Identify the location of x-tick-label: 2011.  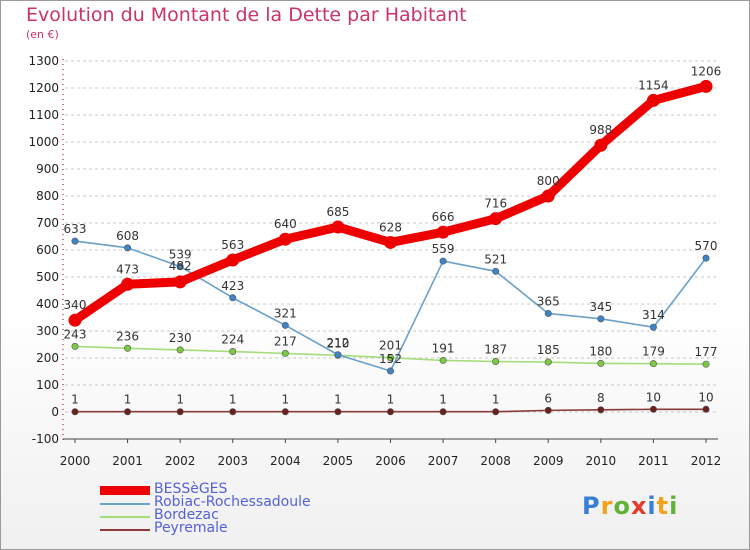
(653, 461).